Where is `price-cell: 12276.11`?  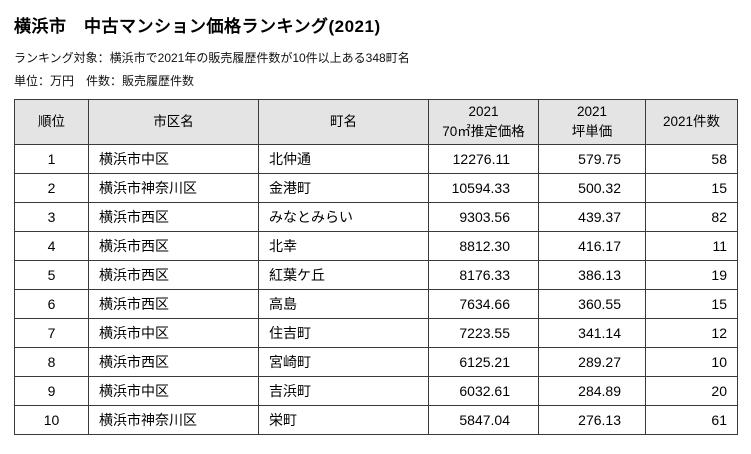
price-cell: 12276.11 is located at coordinates (483, 159).